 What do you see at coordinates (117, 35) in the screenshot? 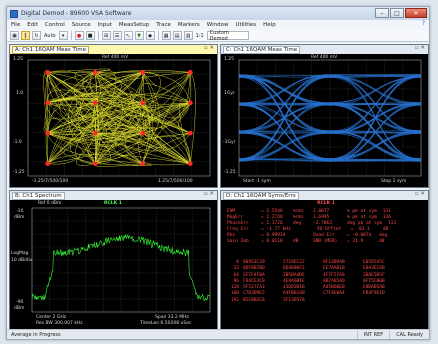
I see `layout-icon: ☰` at bounding box center [117, 35].